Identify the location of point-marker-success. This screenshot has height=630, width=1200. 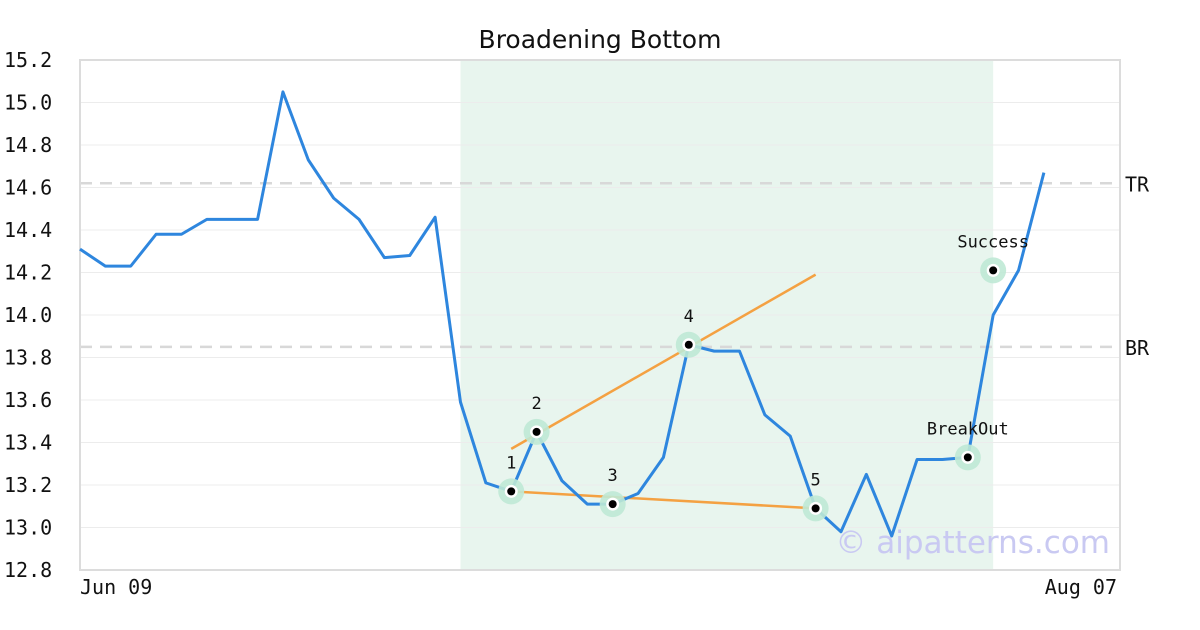
(993, 270).